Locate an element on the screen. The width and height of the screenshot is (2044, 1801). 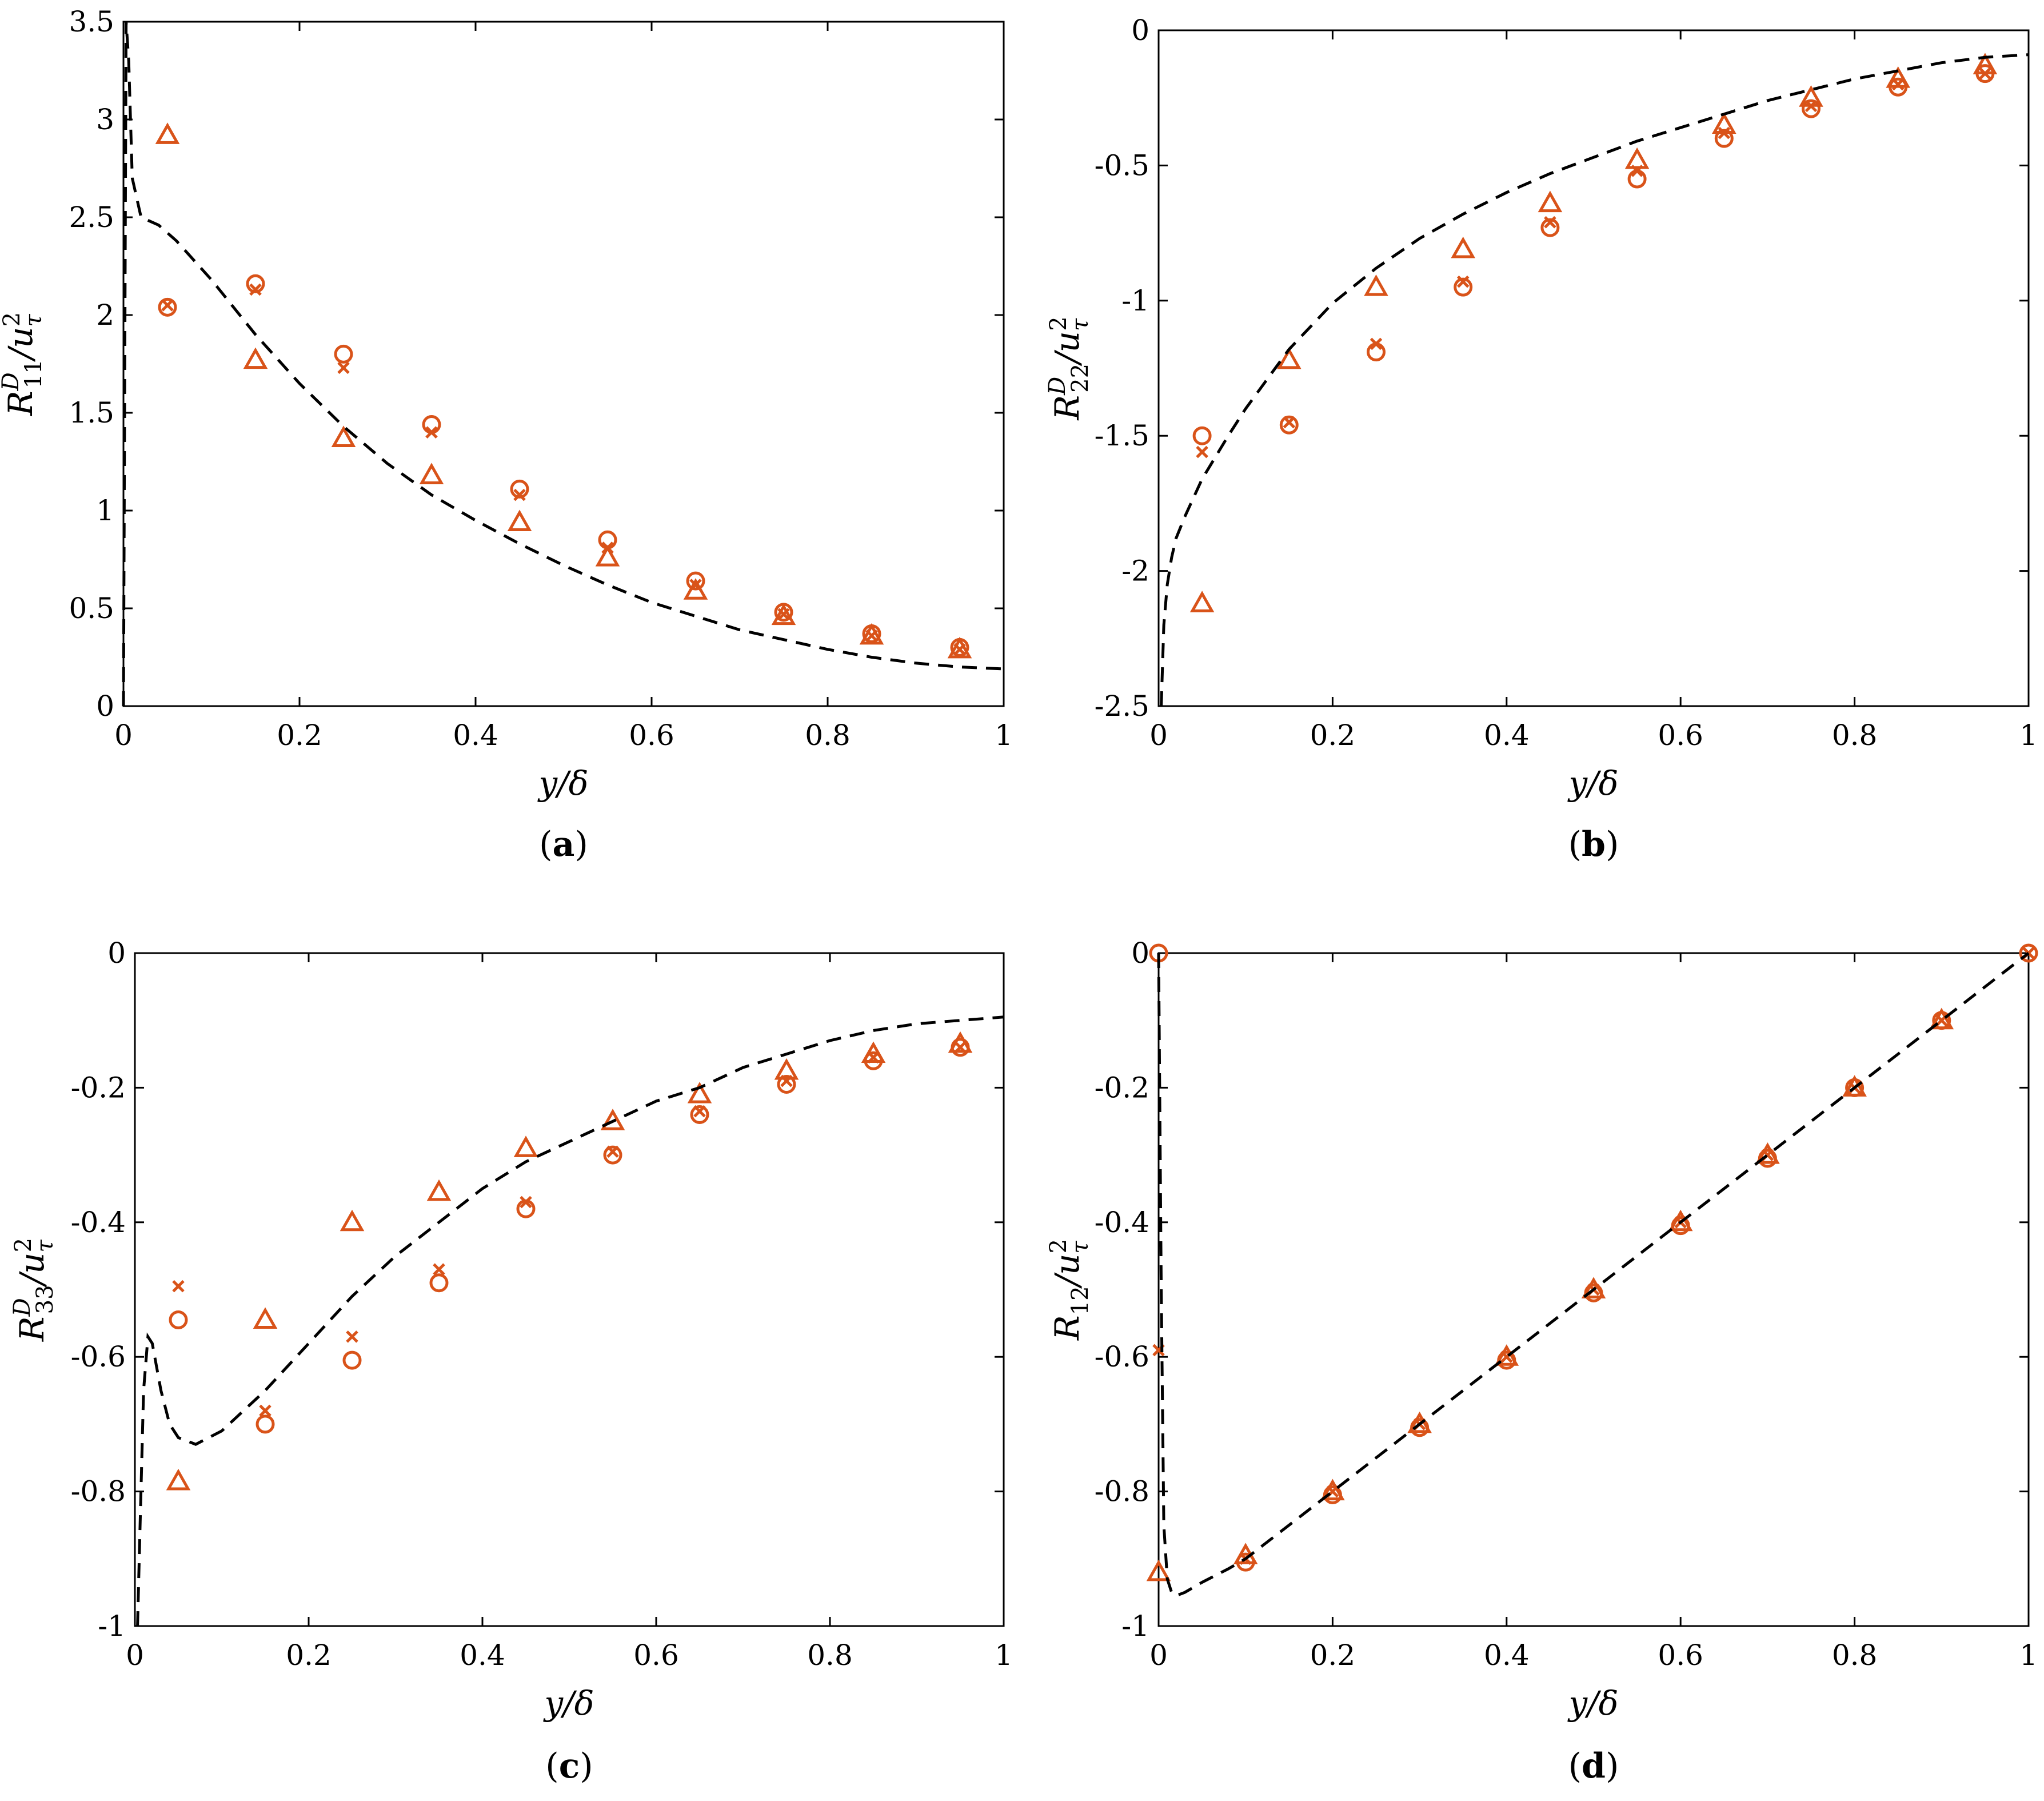
y-tick-label: -0.4 is located at coordinates (98, 1222).